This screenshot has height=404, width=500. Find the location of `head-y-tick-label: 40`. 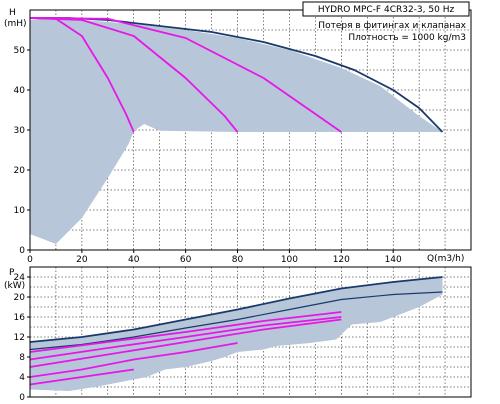

head-y-tick-label: 40 is located at coordinates (20, 91).